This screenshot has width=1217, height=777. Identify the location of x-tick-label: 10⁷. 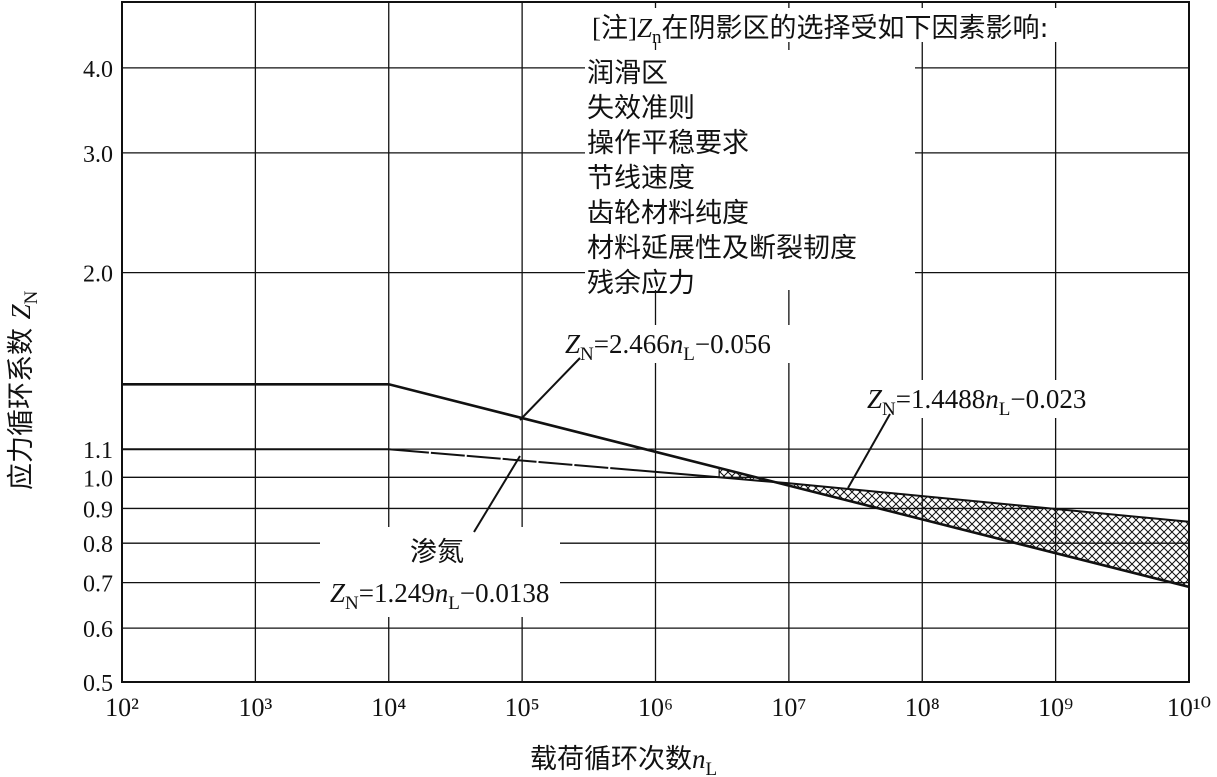
(788, 707).